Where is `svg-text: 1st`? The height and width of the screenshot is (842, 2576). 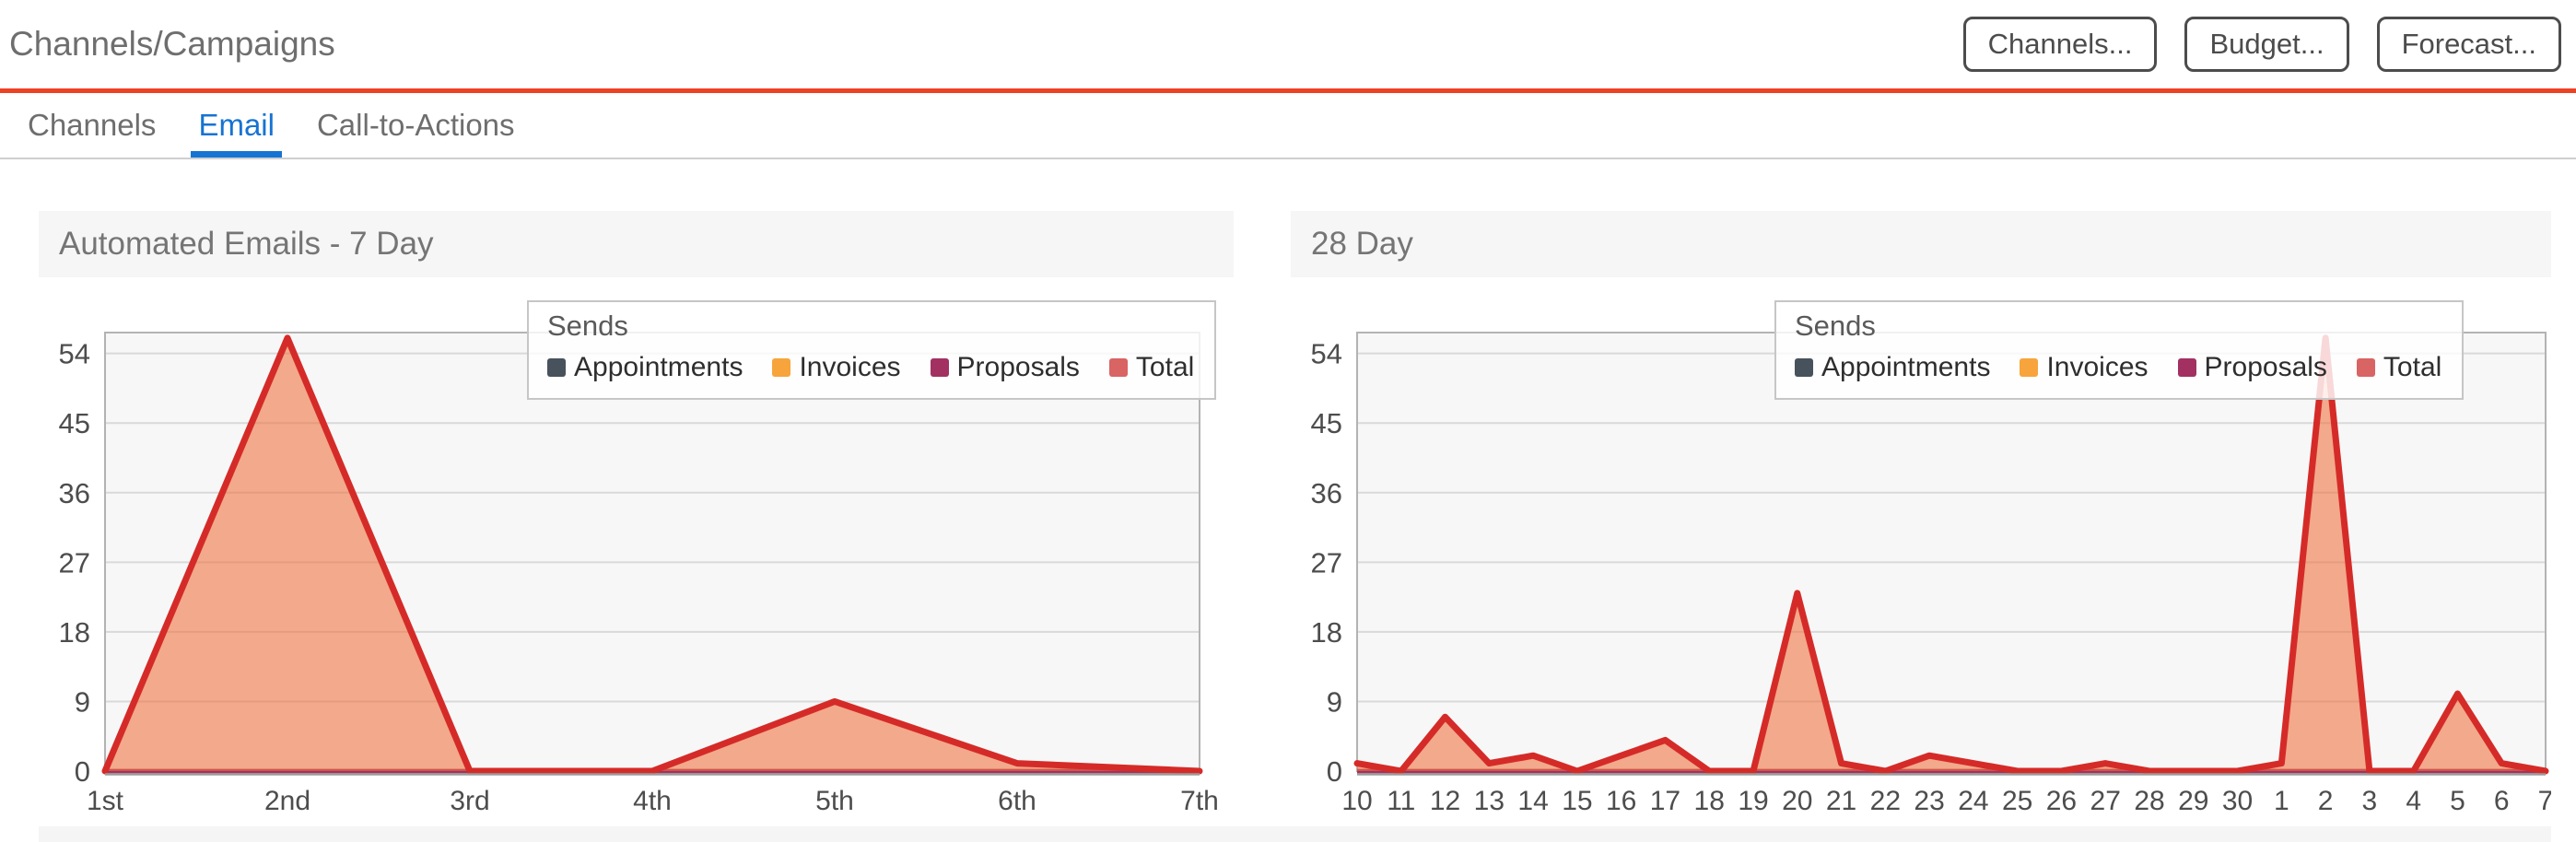
svg-text: 1st is located at coordinates (105, 801).